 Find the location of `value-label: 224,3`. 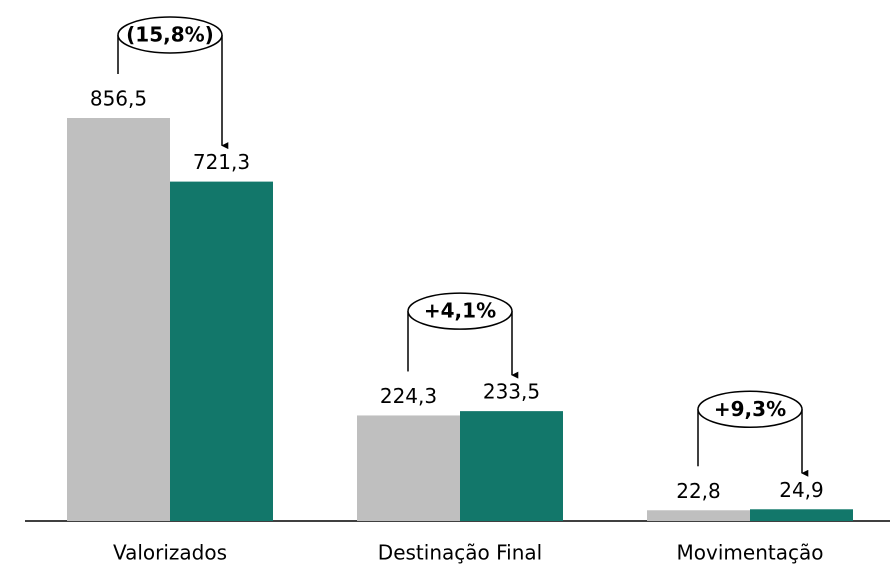

value-label: 224,3 is located at coordinates (408, 396).